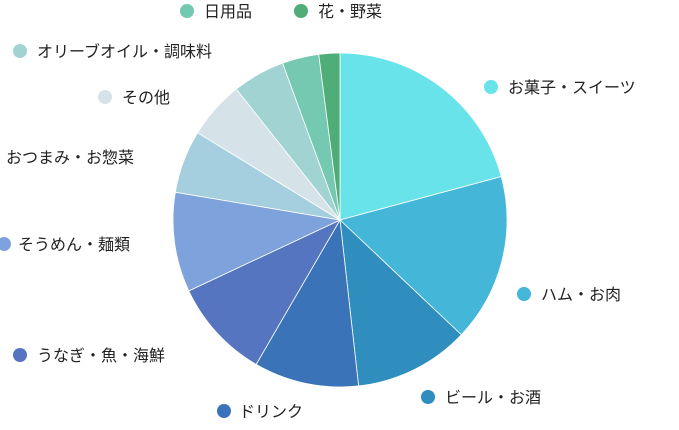  What do you see at coordinates (124, 51) in the screenshot?
I see `legend-label-9: オリーブオイル・調味料` at bounding box center [124, 51].